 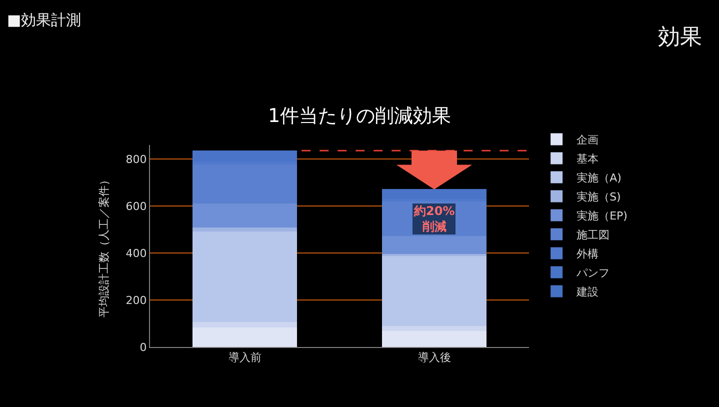 I want to click on y-tick-label: 200, so click(x=136, y=300).